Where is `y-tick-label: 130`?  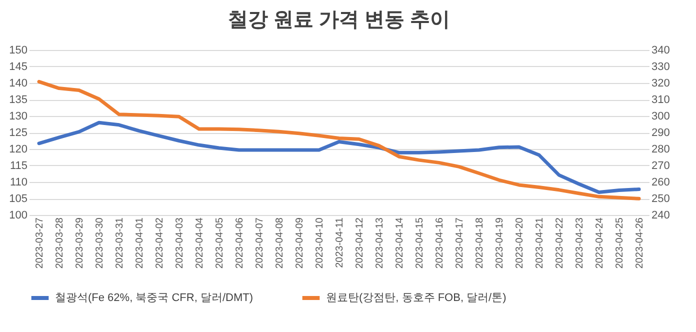 y-tick-label: 130 is located at coordinates (18, 116).